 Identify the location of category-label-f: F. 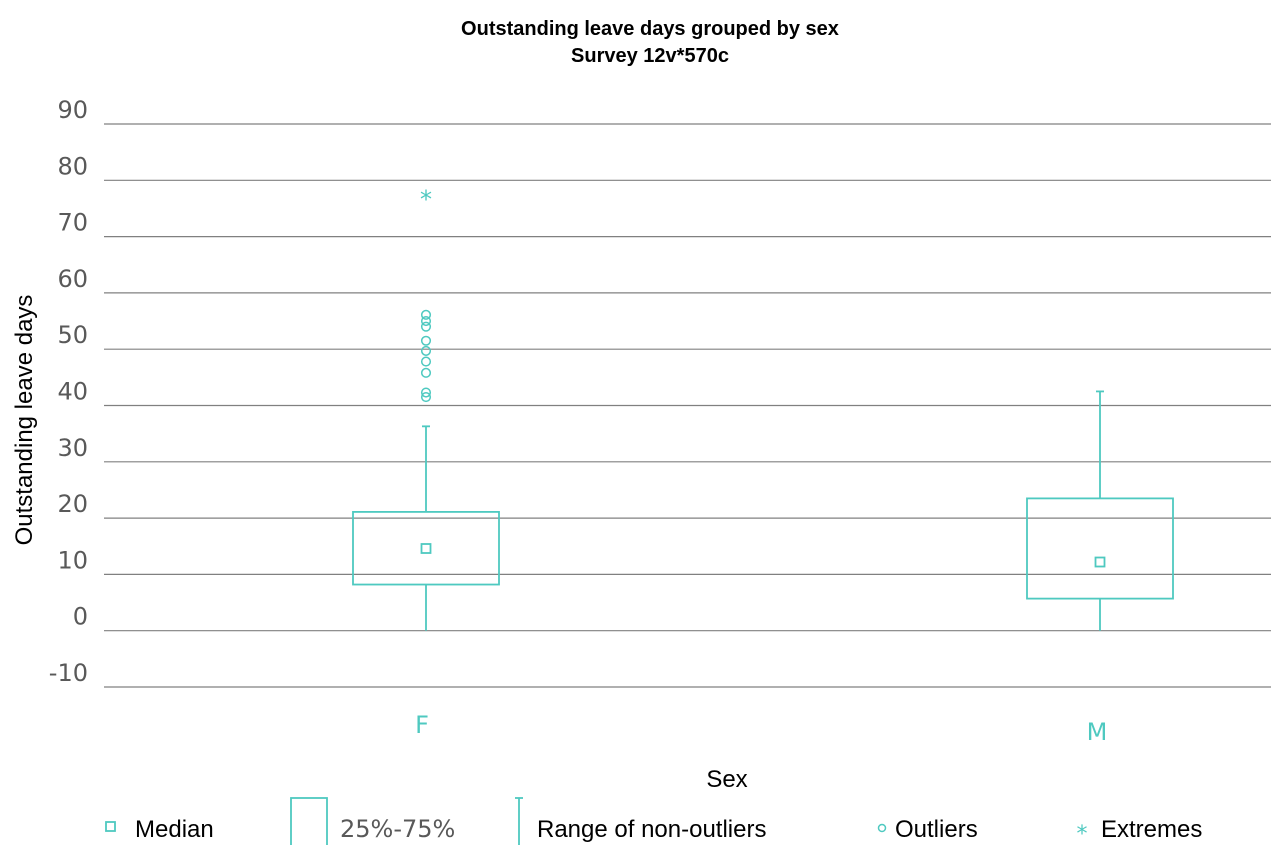
(422, 725).